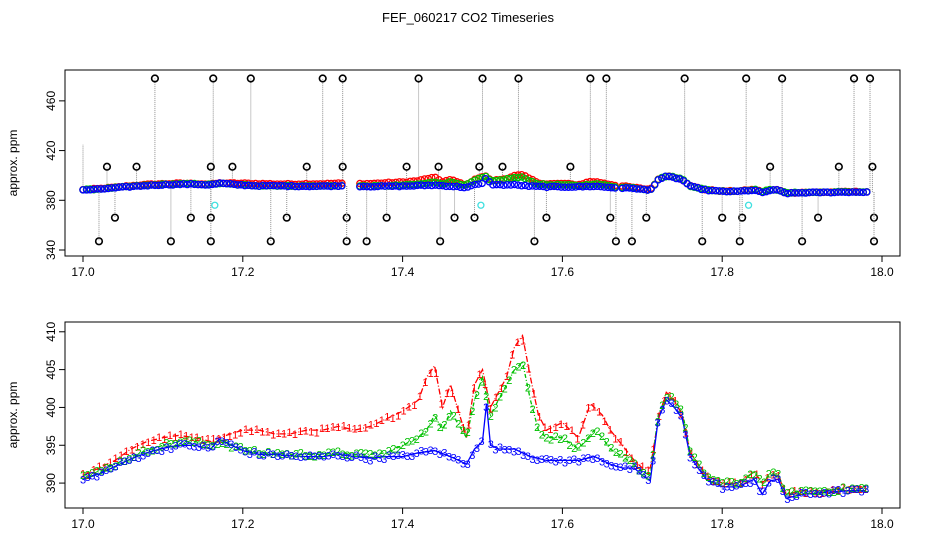 The height and width of the screenshot is (540, 936). What do you see at coordinates (882, 524) in the screenshot?
I see `bottom-x-tick-label: 18.0` at bounding box center [882, 524].